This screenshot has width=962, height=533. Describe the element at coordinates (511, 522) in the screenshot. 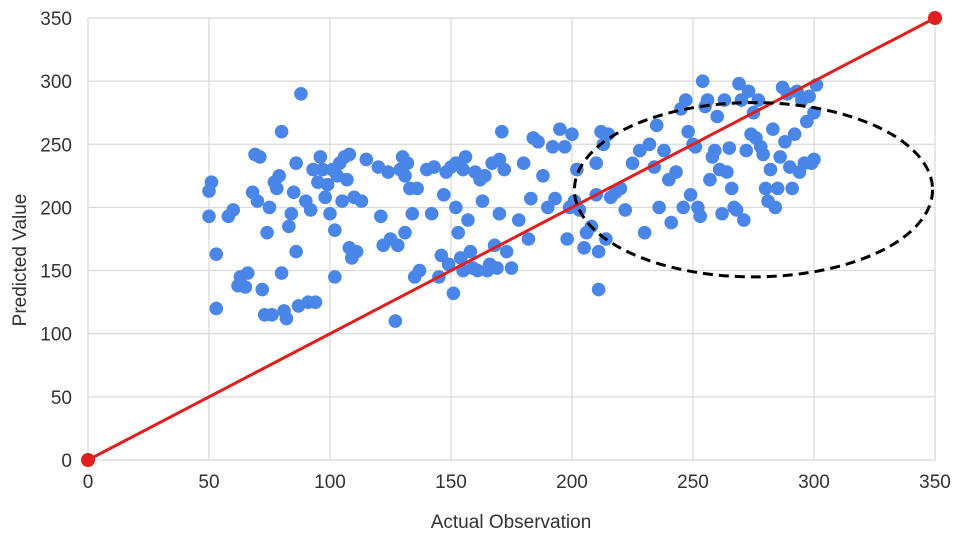

I see `x-axis-title: Actual Observation` at that location.